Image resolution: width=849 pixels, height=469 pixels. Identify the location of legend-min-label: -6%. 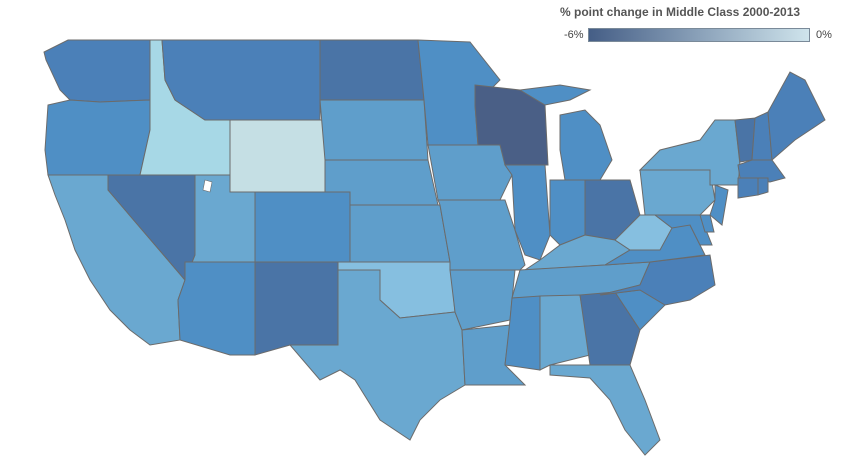
(574, 35).